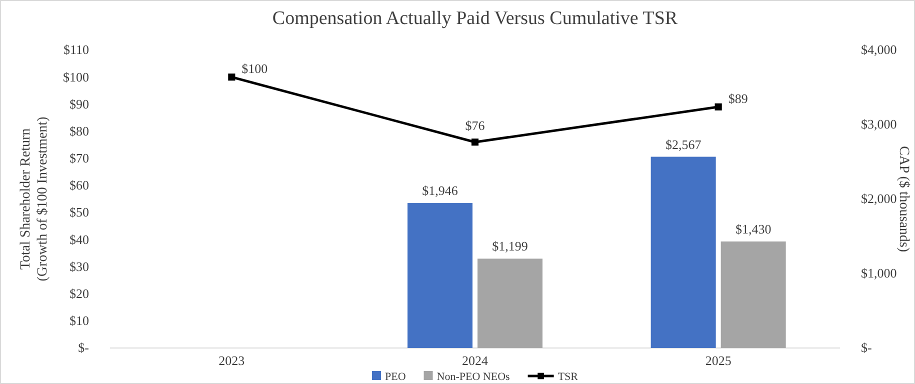 Image resolution: width=915 pixels, height=384 pixels. What do you see at coordinates (568, 377) in the screenshot?
I see `legend-label: TSR` at bounding box center [568, 377].